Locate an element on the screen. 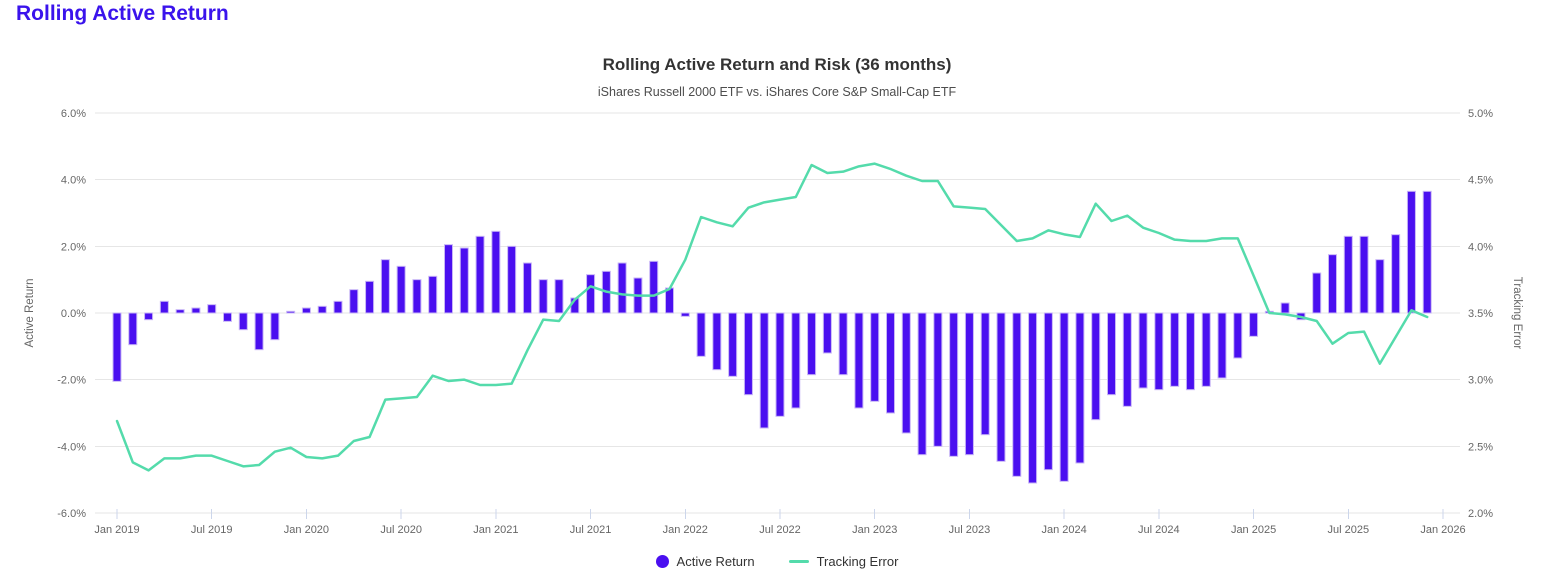  left-axis-tick-label: 0.0% is located at coordinates (73, 314).